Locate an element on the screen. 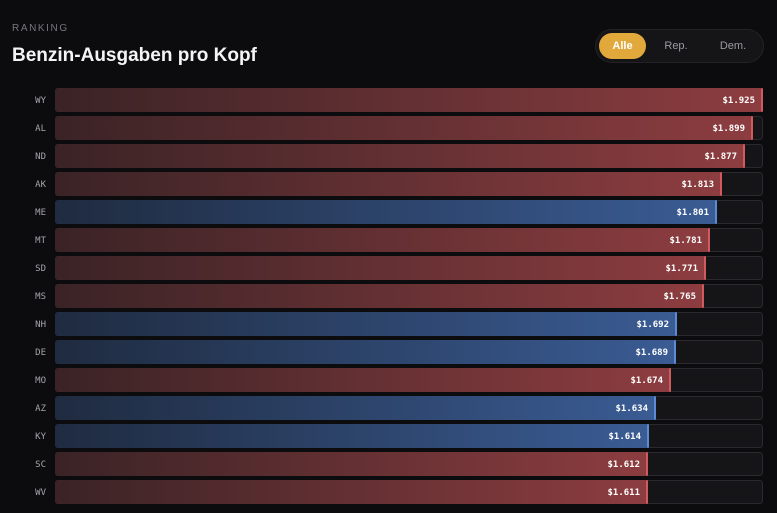 This screenshot has height=513, width=777. row-label-wy: WY is located at coordinates (40, 101).